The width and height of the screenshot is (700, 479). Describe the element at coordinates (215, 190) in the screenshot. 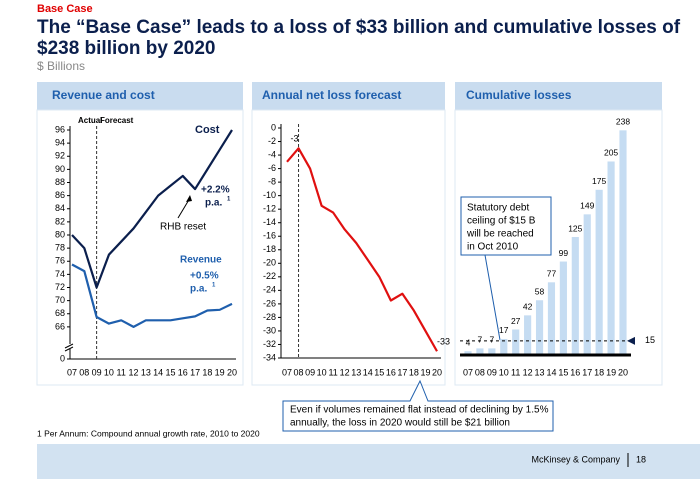

I see `annotation: +2.2%` at that location.